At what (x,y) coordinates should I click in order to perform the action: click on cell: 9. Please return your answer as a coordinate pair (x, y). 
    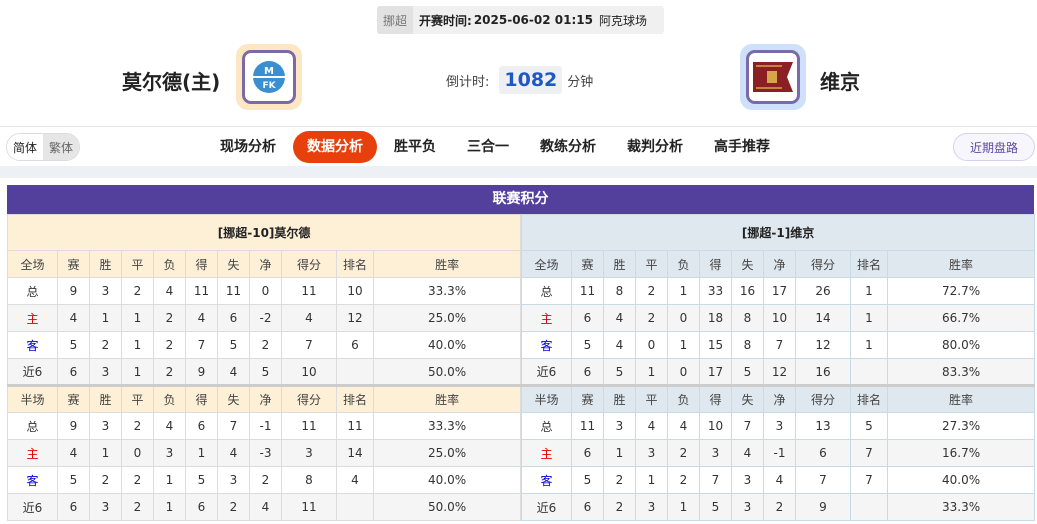
    Looking at the image, I should click on (73, 291).